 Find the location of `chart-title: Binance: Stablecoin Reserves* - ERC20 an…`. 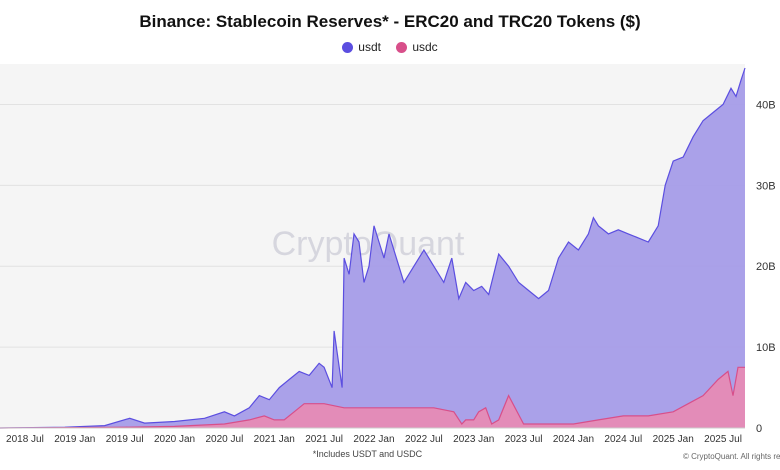

chart-title: Binance: Stablecoin Reserves* - ERC20 an… is located at coordinates (390, 21).